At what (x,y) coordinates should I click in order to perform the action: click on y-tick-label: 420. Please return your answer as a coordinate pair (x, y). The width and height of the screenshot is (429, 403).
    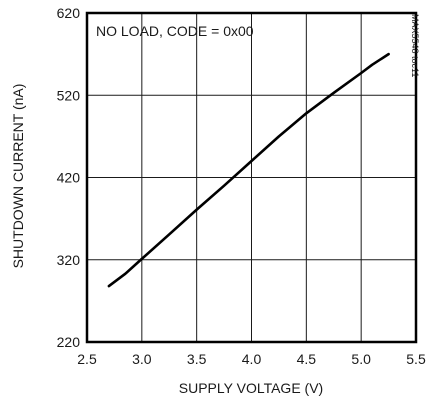
    Looking at the image, I should click on (69, 178).